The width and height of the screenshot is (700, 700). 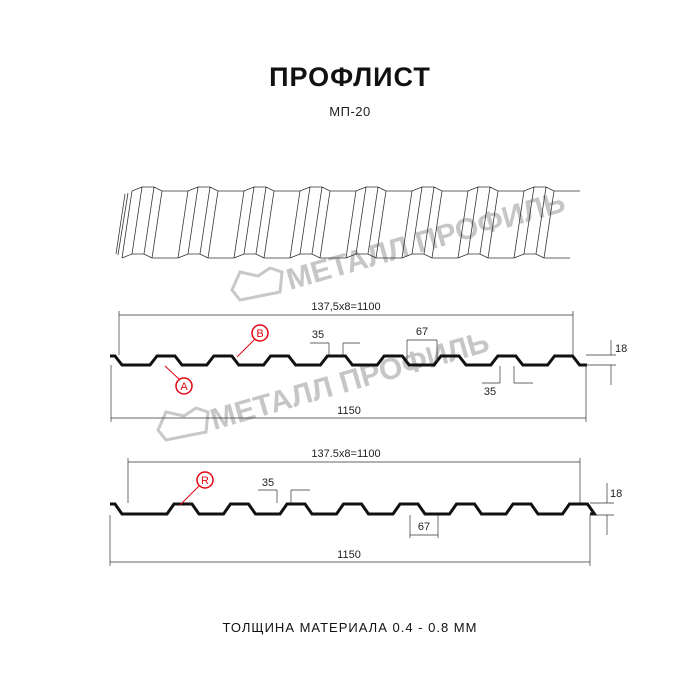 I want to click on profile-2: 137.5x8=1100 1150 35 67 18 R, so click(x=365, y=507).